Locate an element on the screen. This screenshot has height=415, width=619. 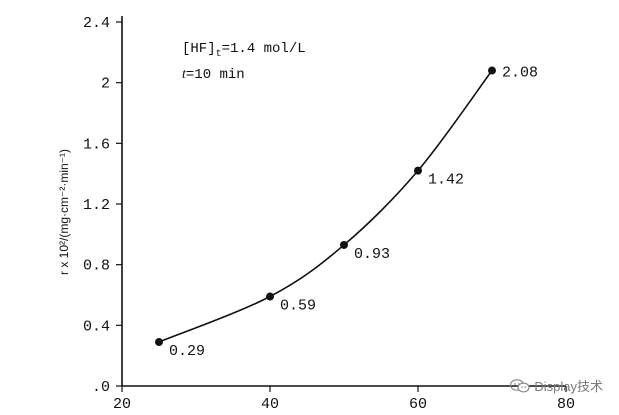
y-tick-label: 2 is located at coordinates (105, 84).